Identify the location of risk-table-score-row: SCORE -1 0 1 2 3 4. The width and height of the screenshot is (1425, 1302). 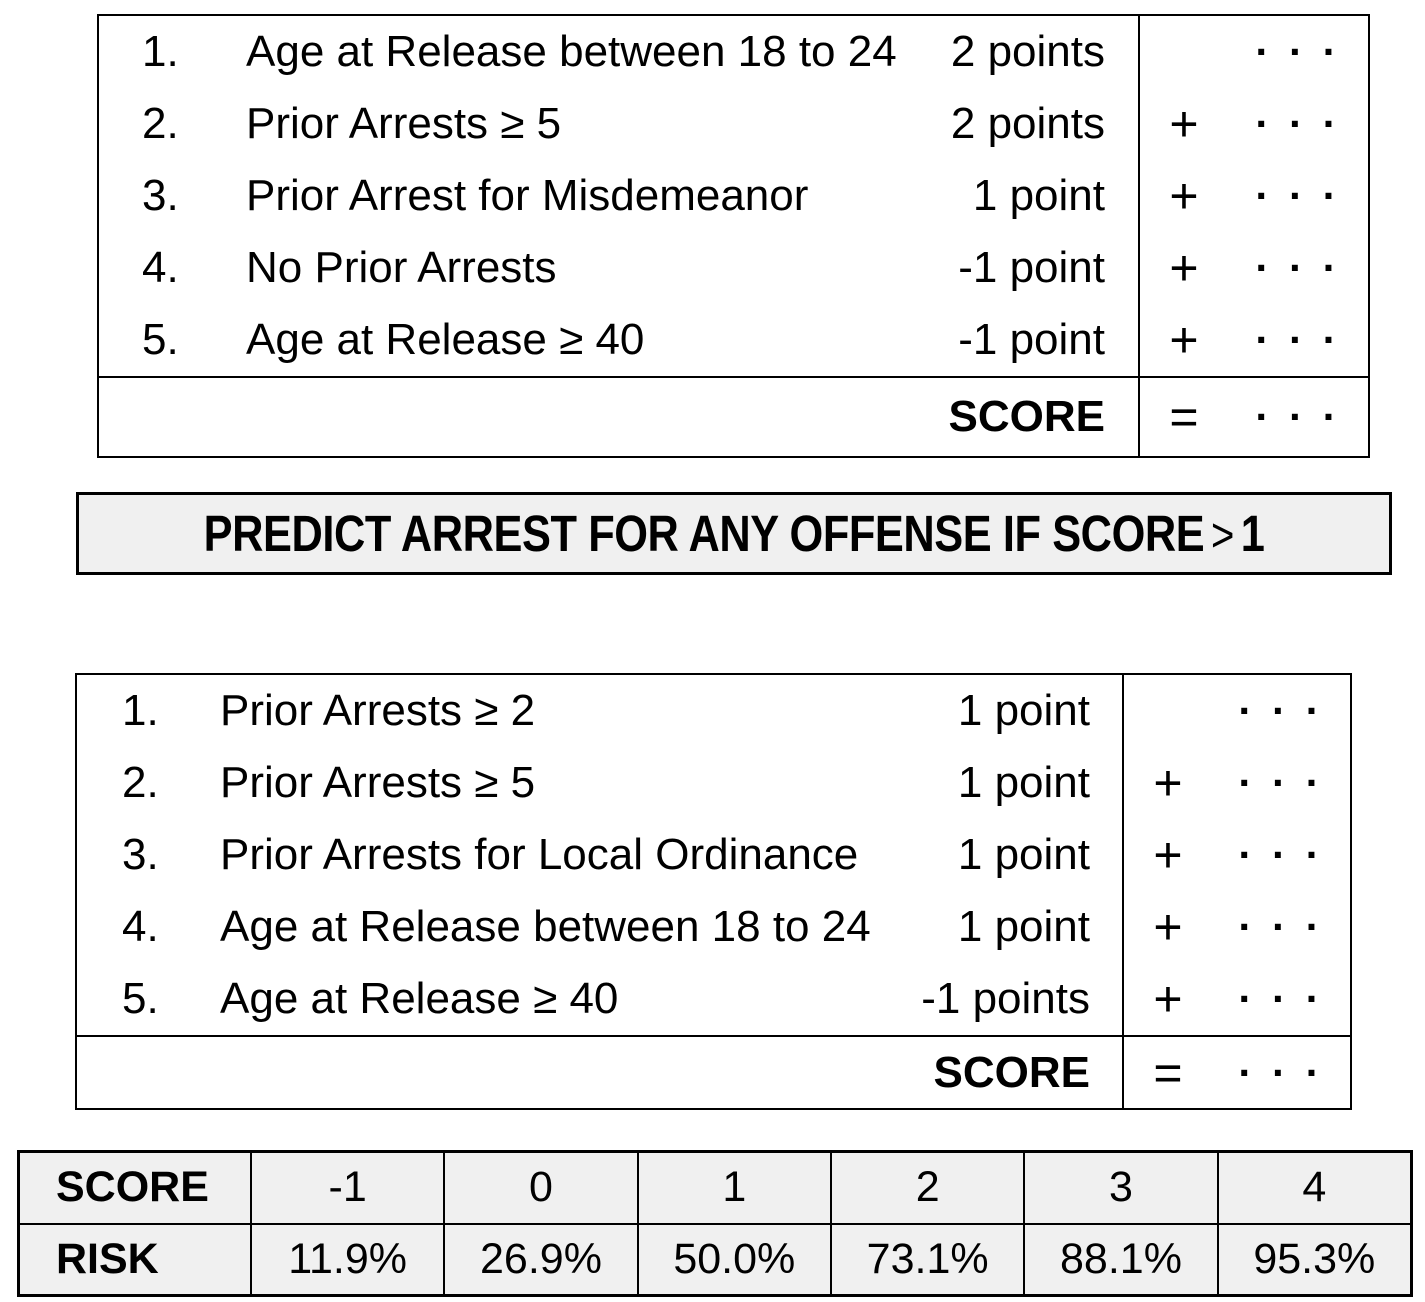
(715, 1188).